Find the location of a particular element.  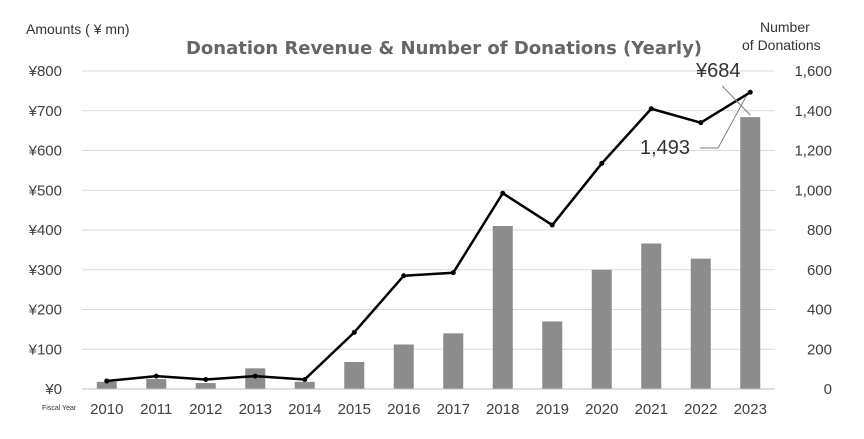

left-tick-label: ¥600 is located at coordinates (45, 151).